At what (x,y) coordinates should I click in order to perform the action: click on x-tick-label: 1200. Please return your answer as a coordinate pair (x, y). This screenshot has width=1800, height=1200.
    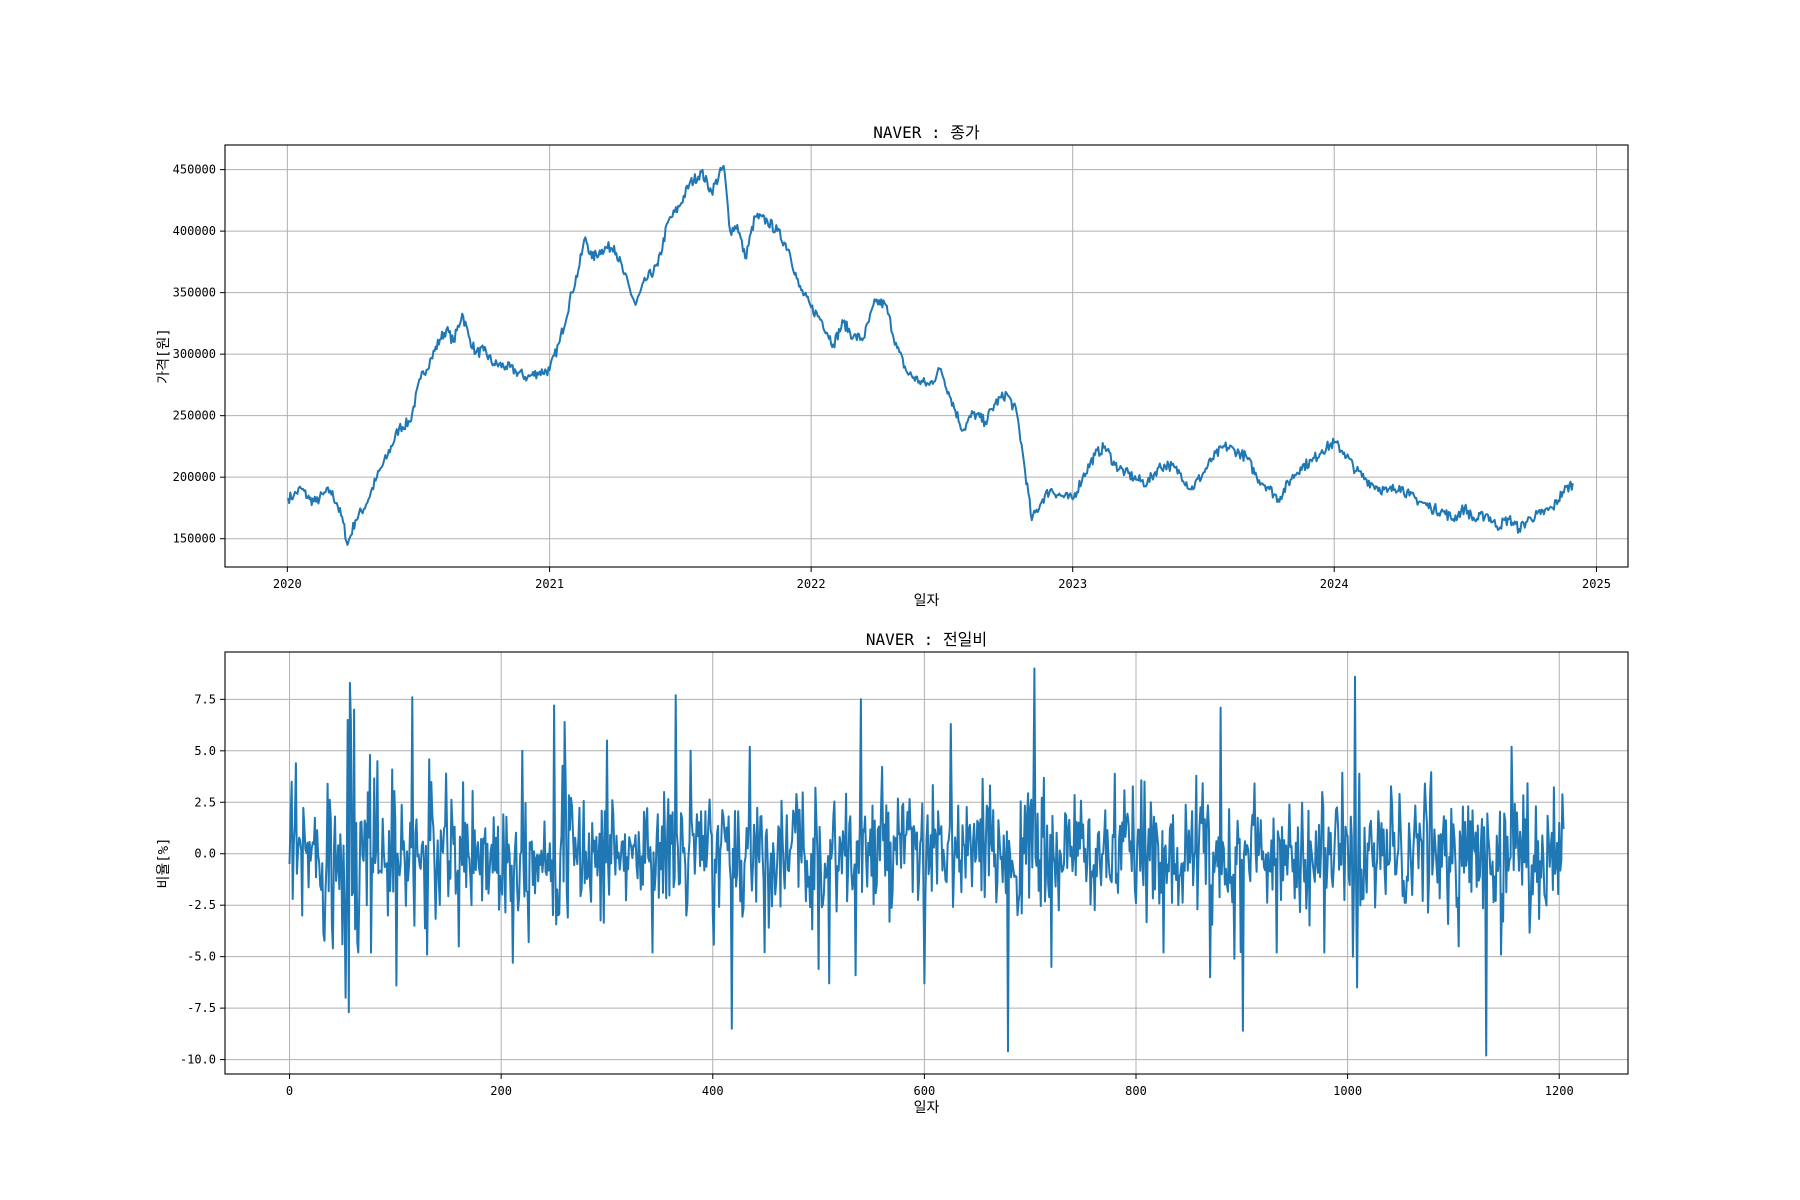
    Looking at the image, I should click on (1559, 1091).